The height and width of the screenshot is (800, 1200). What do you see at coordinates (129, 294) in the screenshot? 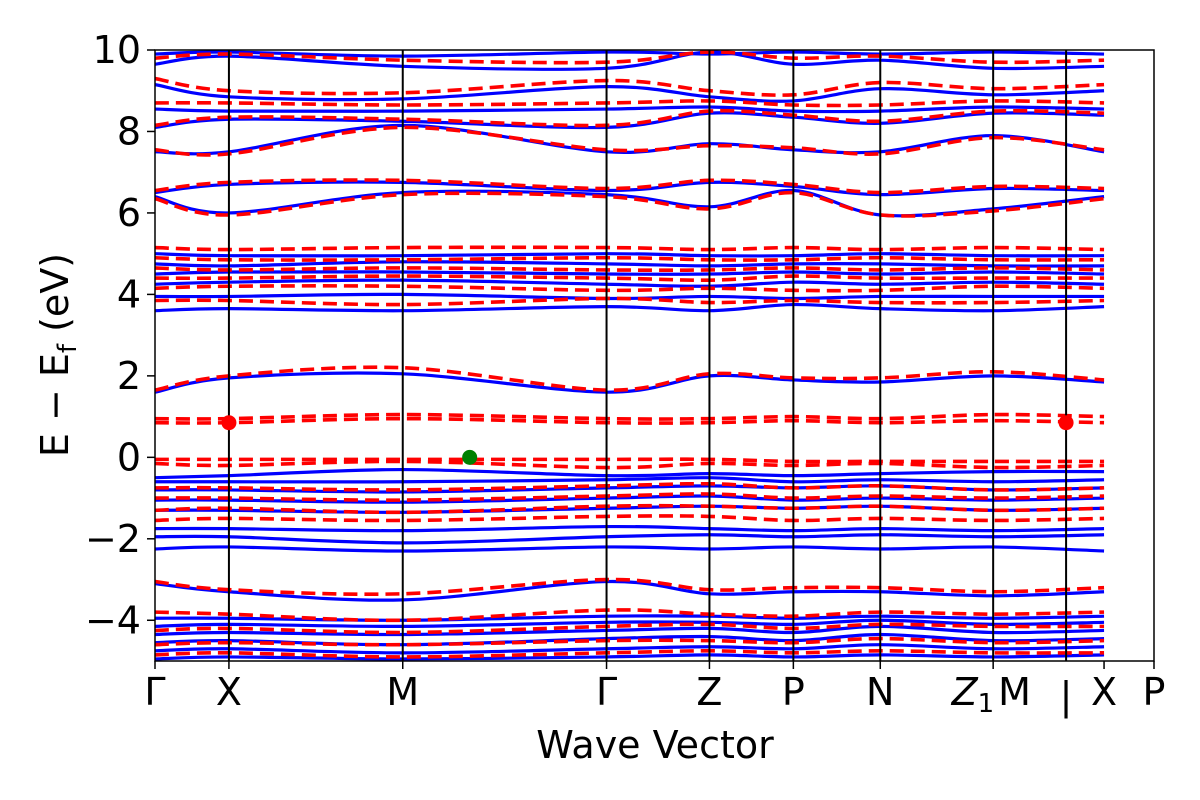
I see `y-tick-label: 4` at bounding box center [129, 294].